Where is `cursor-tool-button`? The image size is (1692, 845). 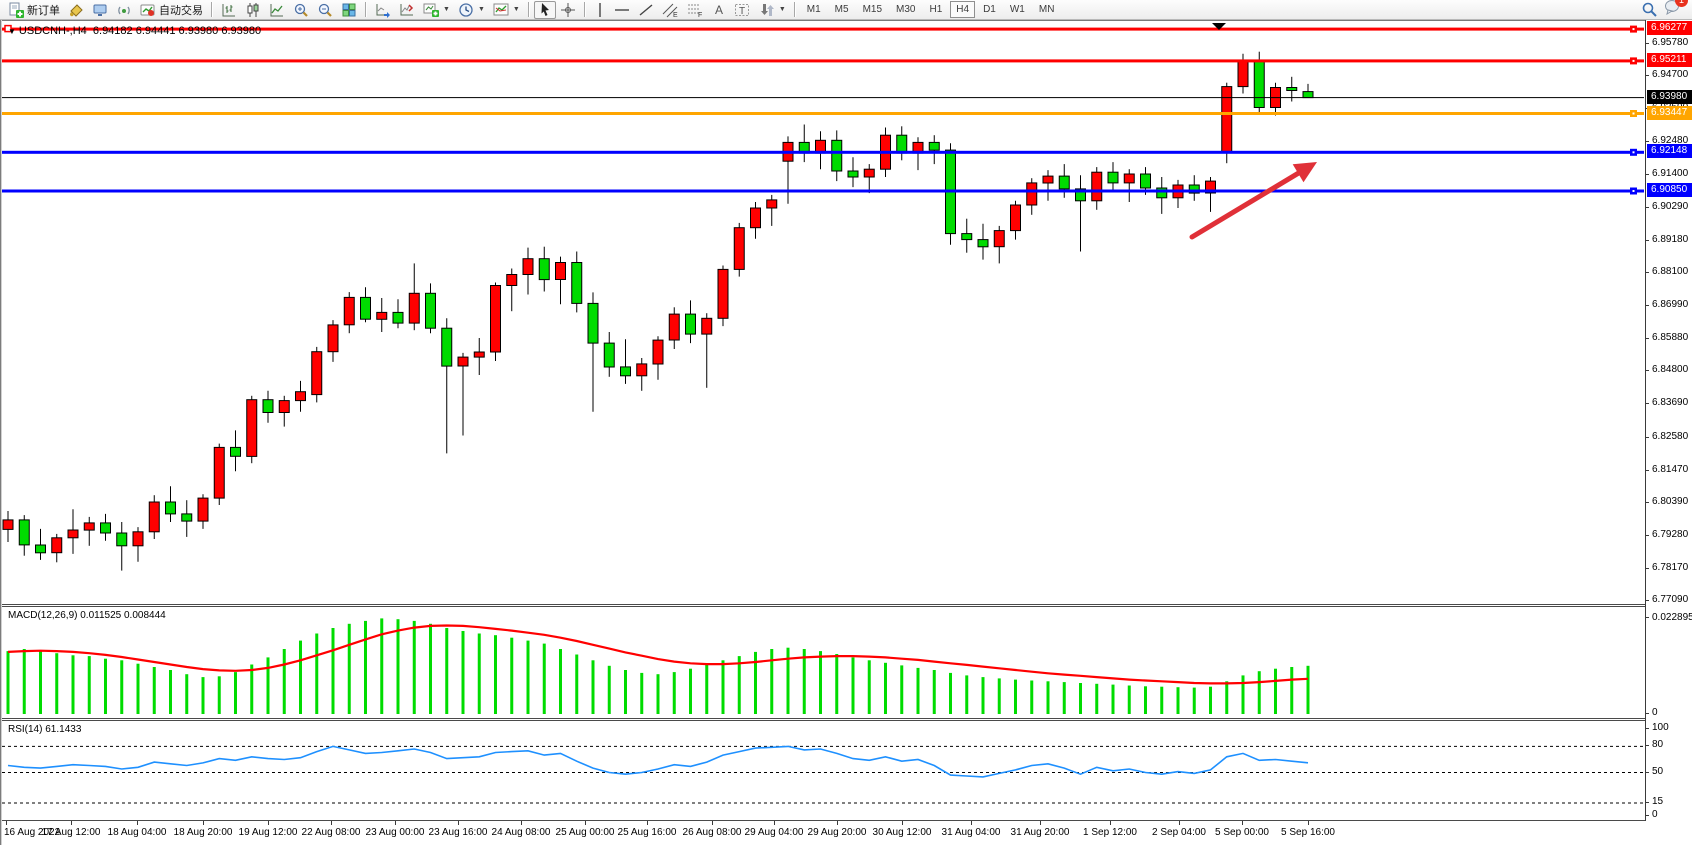 cursor-tool-button is located at coordinates (544, 9).